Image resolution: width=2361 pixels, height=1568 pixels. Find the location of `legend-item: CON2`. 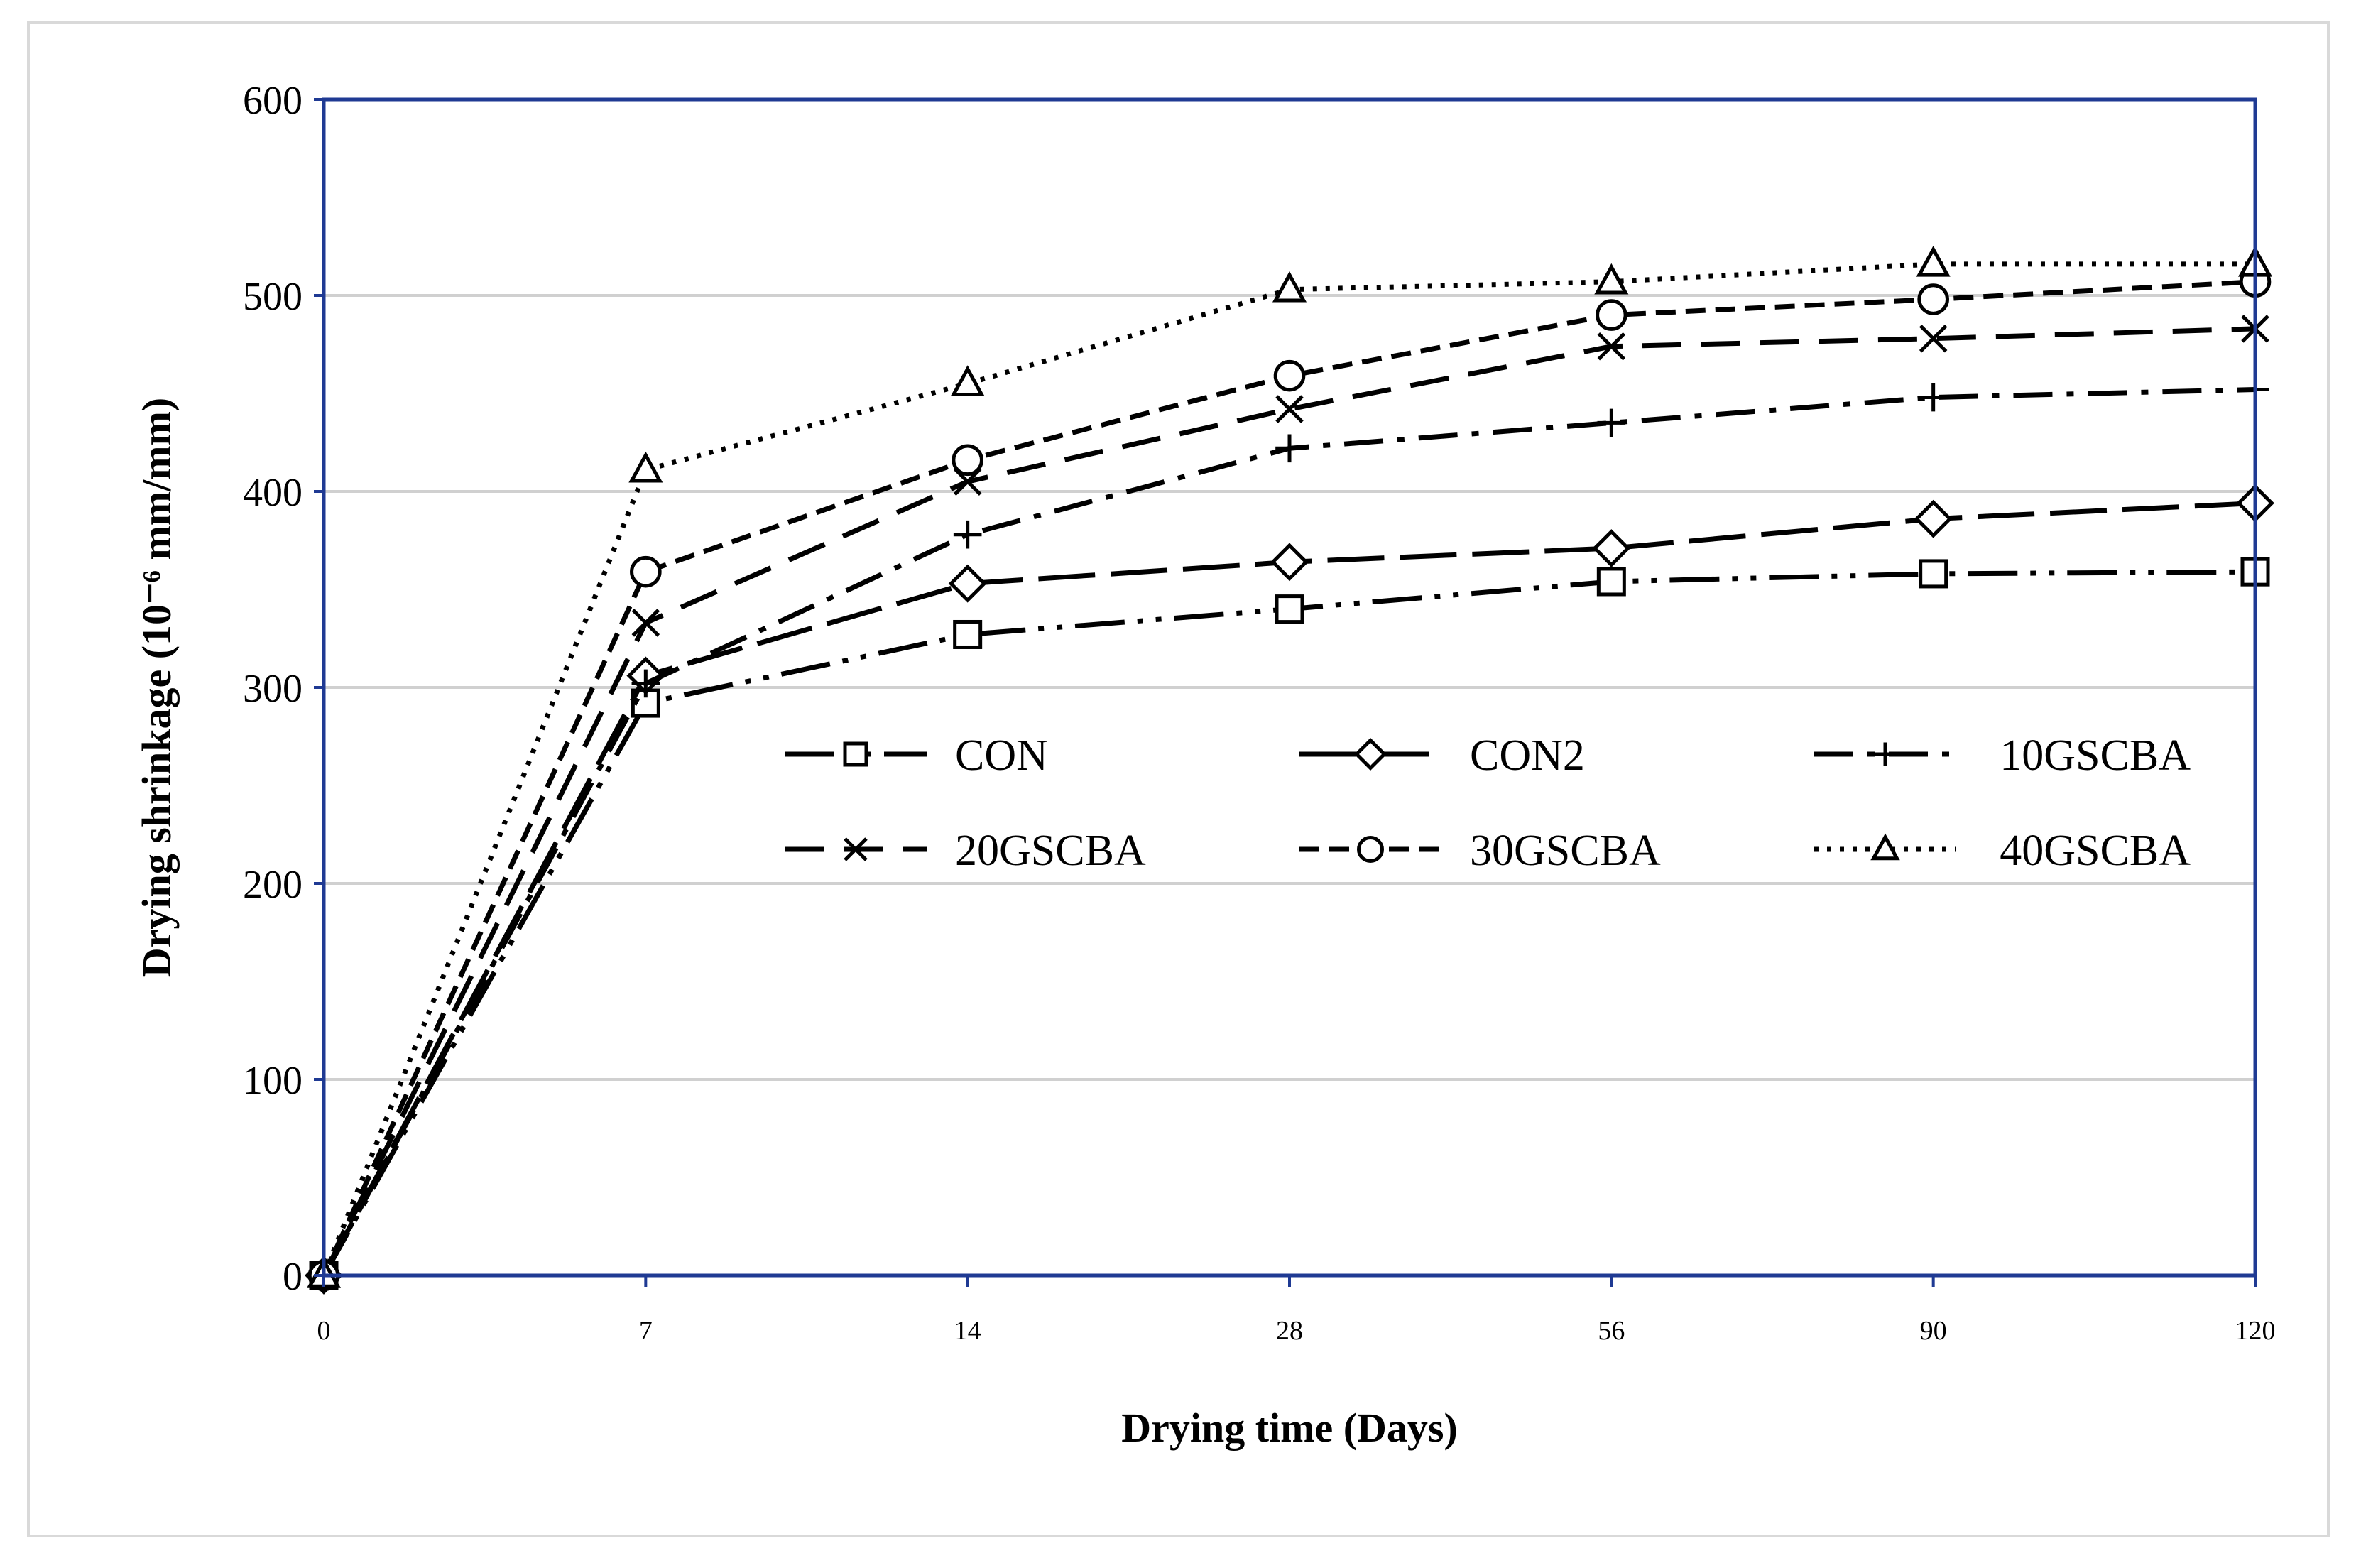

legend-item: CON2 is located at coordinates (1442, 755).